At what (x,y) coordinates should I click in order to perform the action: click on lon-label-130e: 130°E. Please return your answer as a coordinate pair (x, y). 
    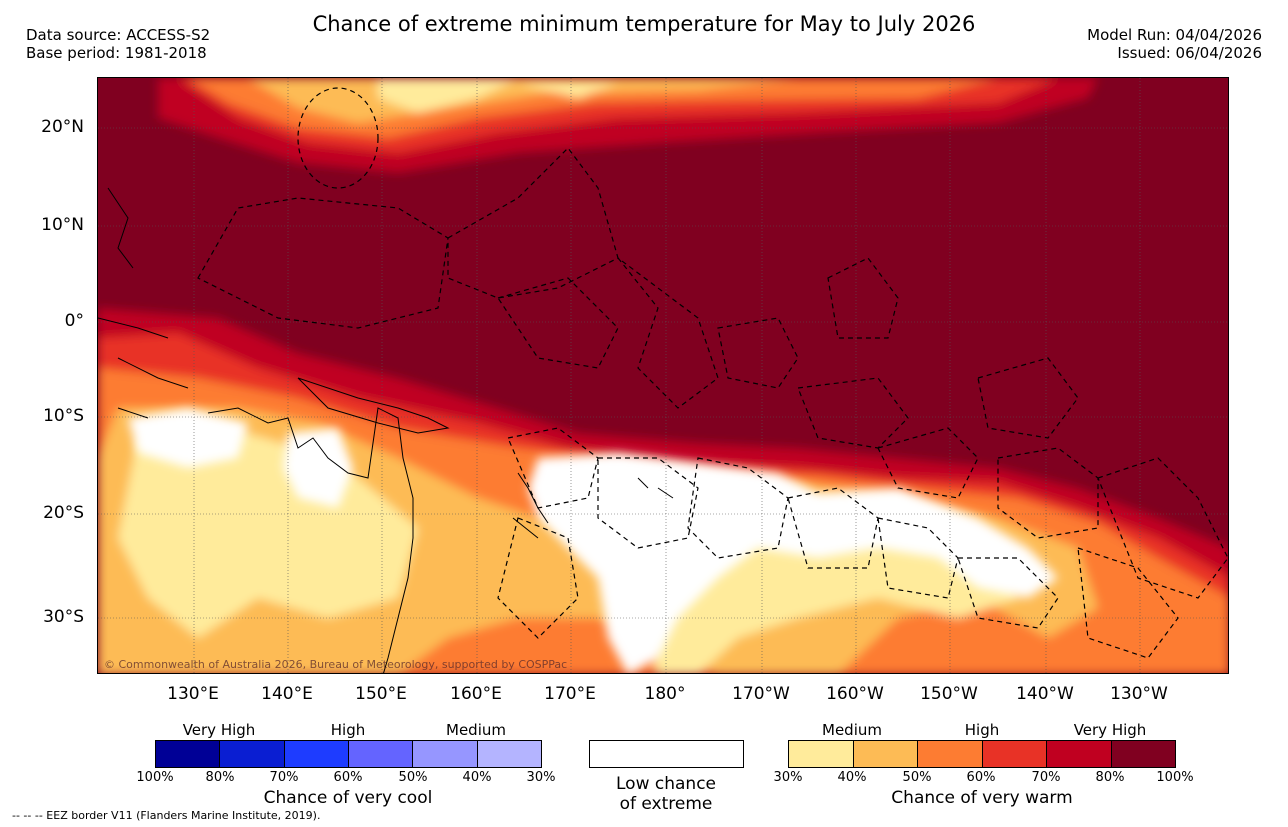
    Looking at the image, I should click on (193, 694).